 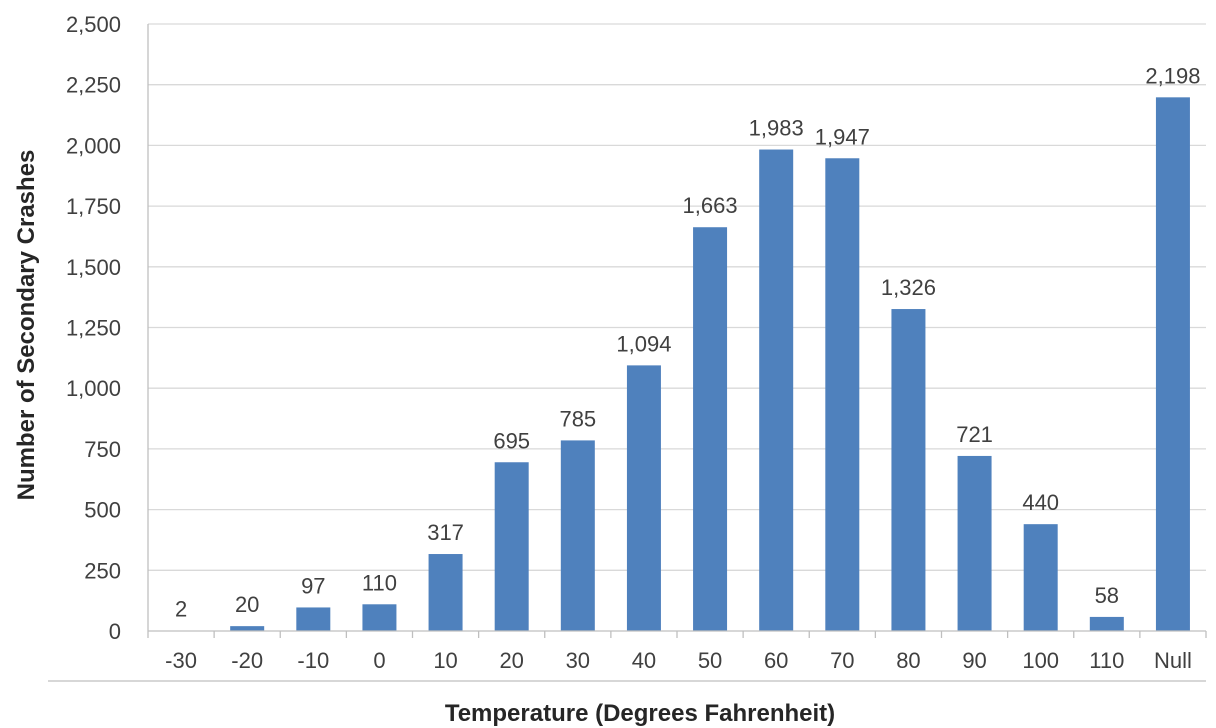 What do you see at coordinates (578, 660) in the screenshot?
I see `x-tick-label: 30` at bounding box center [578, 660].